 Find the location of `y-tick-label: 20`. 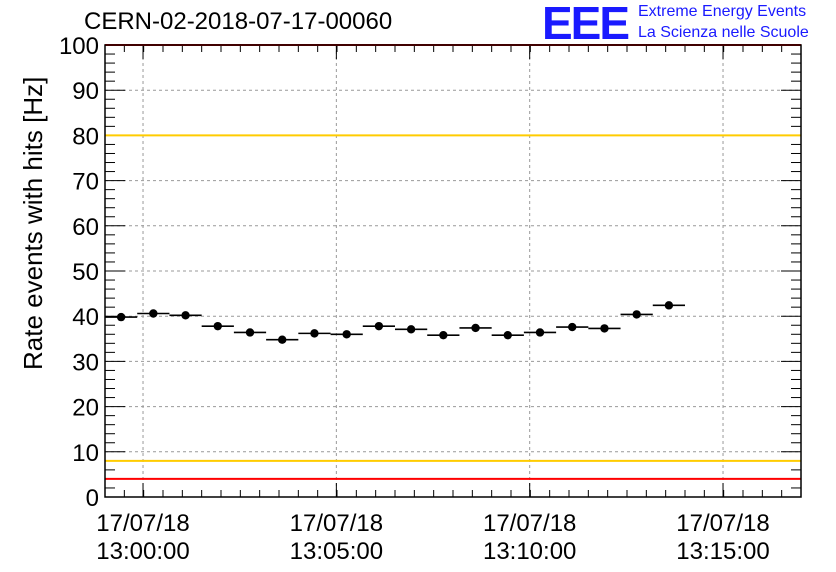

y-tick-label: 20 is located at coordinates (85, 408).